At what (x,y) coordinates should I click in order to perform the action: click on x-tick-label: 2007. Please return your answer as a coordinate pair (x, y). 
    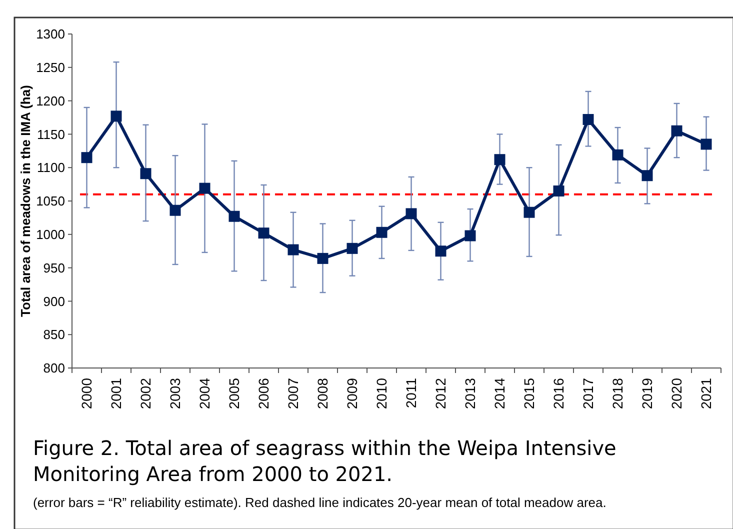
    Looking at the image, I should click on (293, 394).